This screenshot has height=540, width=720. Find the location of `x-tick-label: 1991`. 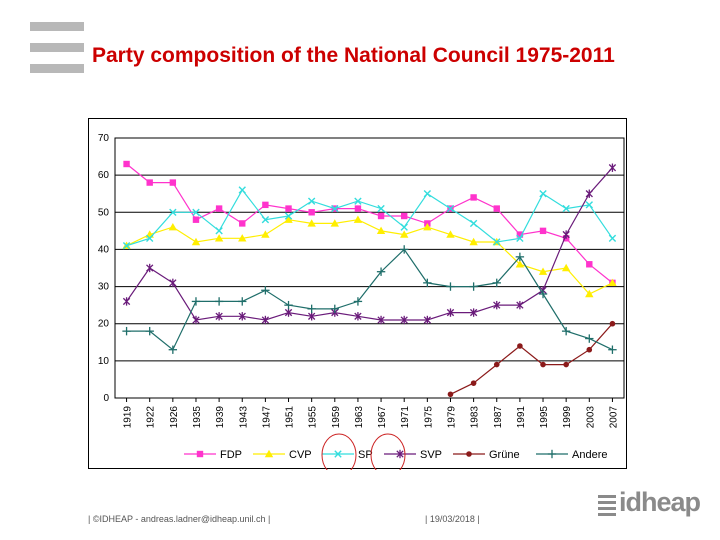

x-tick-label: 1991 is located at coordinates (521, 417).